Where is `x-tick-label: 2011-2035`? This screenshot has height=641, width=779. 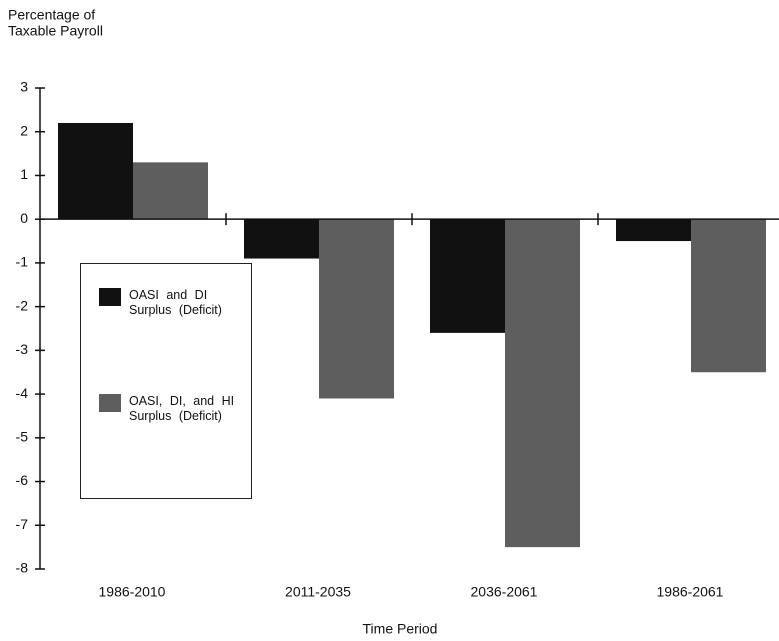 x-tick-label: 2011-2035 is located at coordinates (318, 592).